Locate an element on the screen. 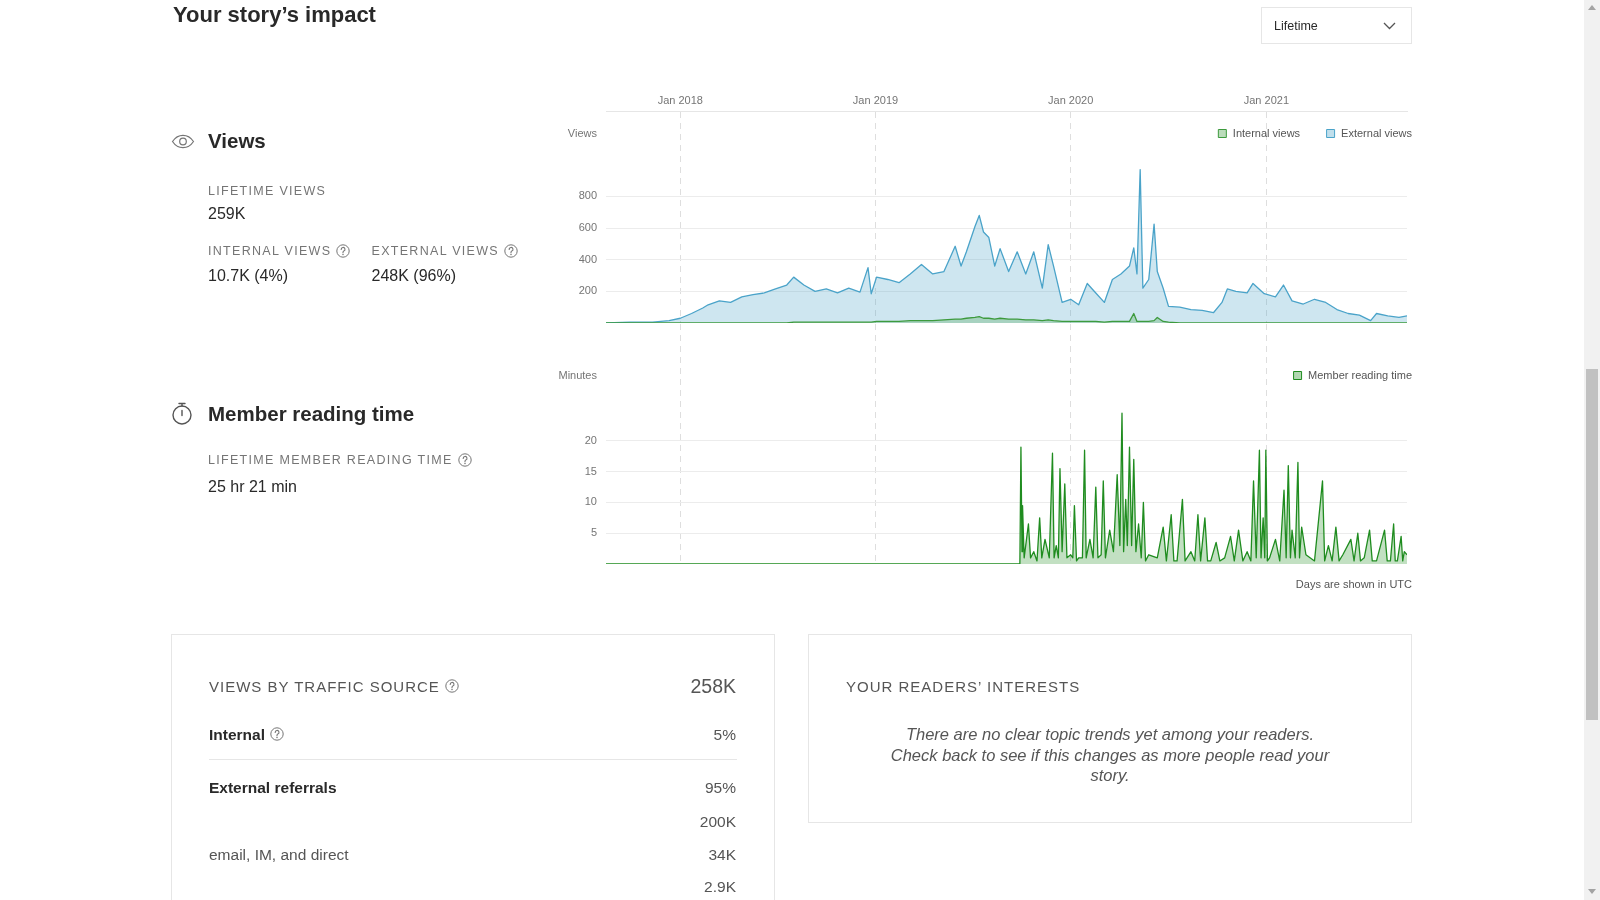  text: 95% is located at coordinates (720, 787).